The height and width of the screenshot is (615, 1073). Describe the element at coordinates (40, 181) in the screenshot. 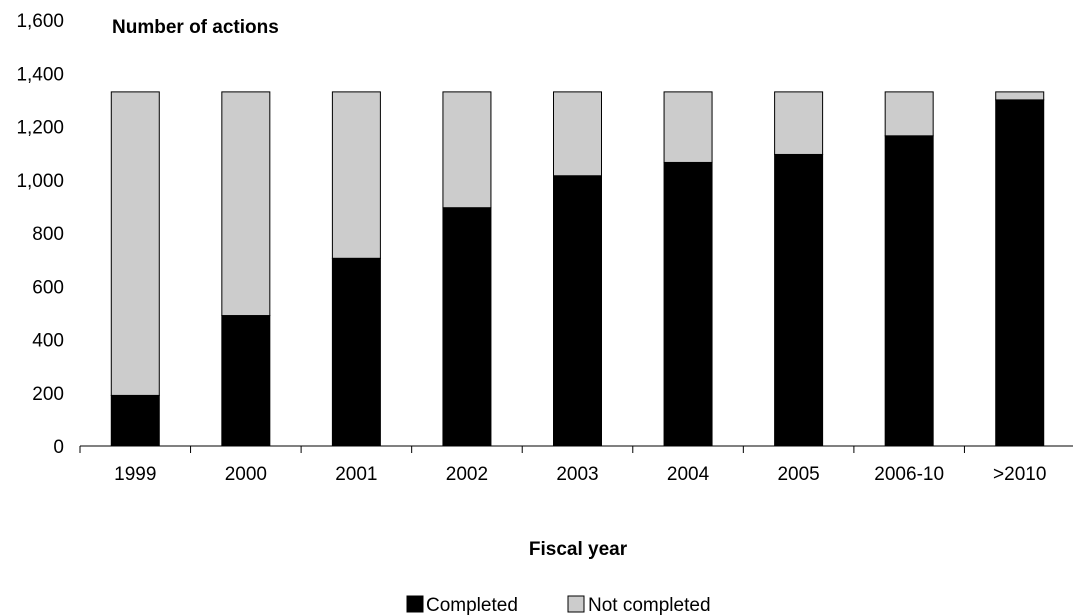

I see `y-tick-label: 1,000` at that location.